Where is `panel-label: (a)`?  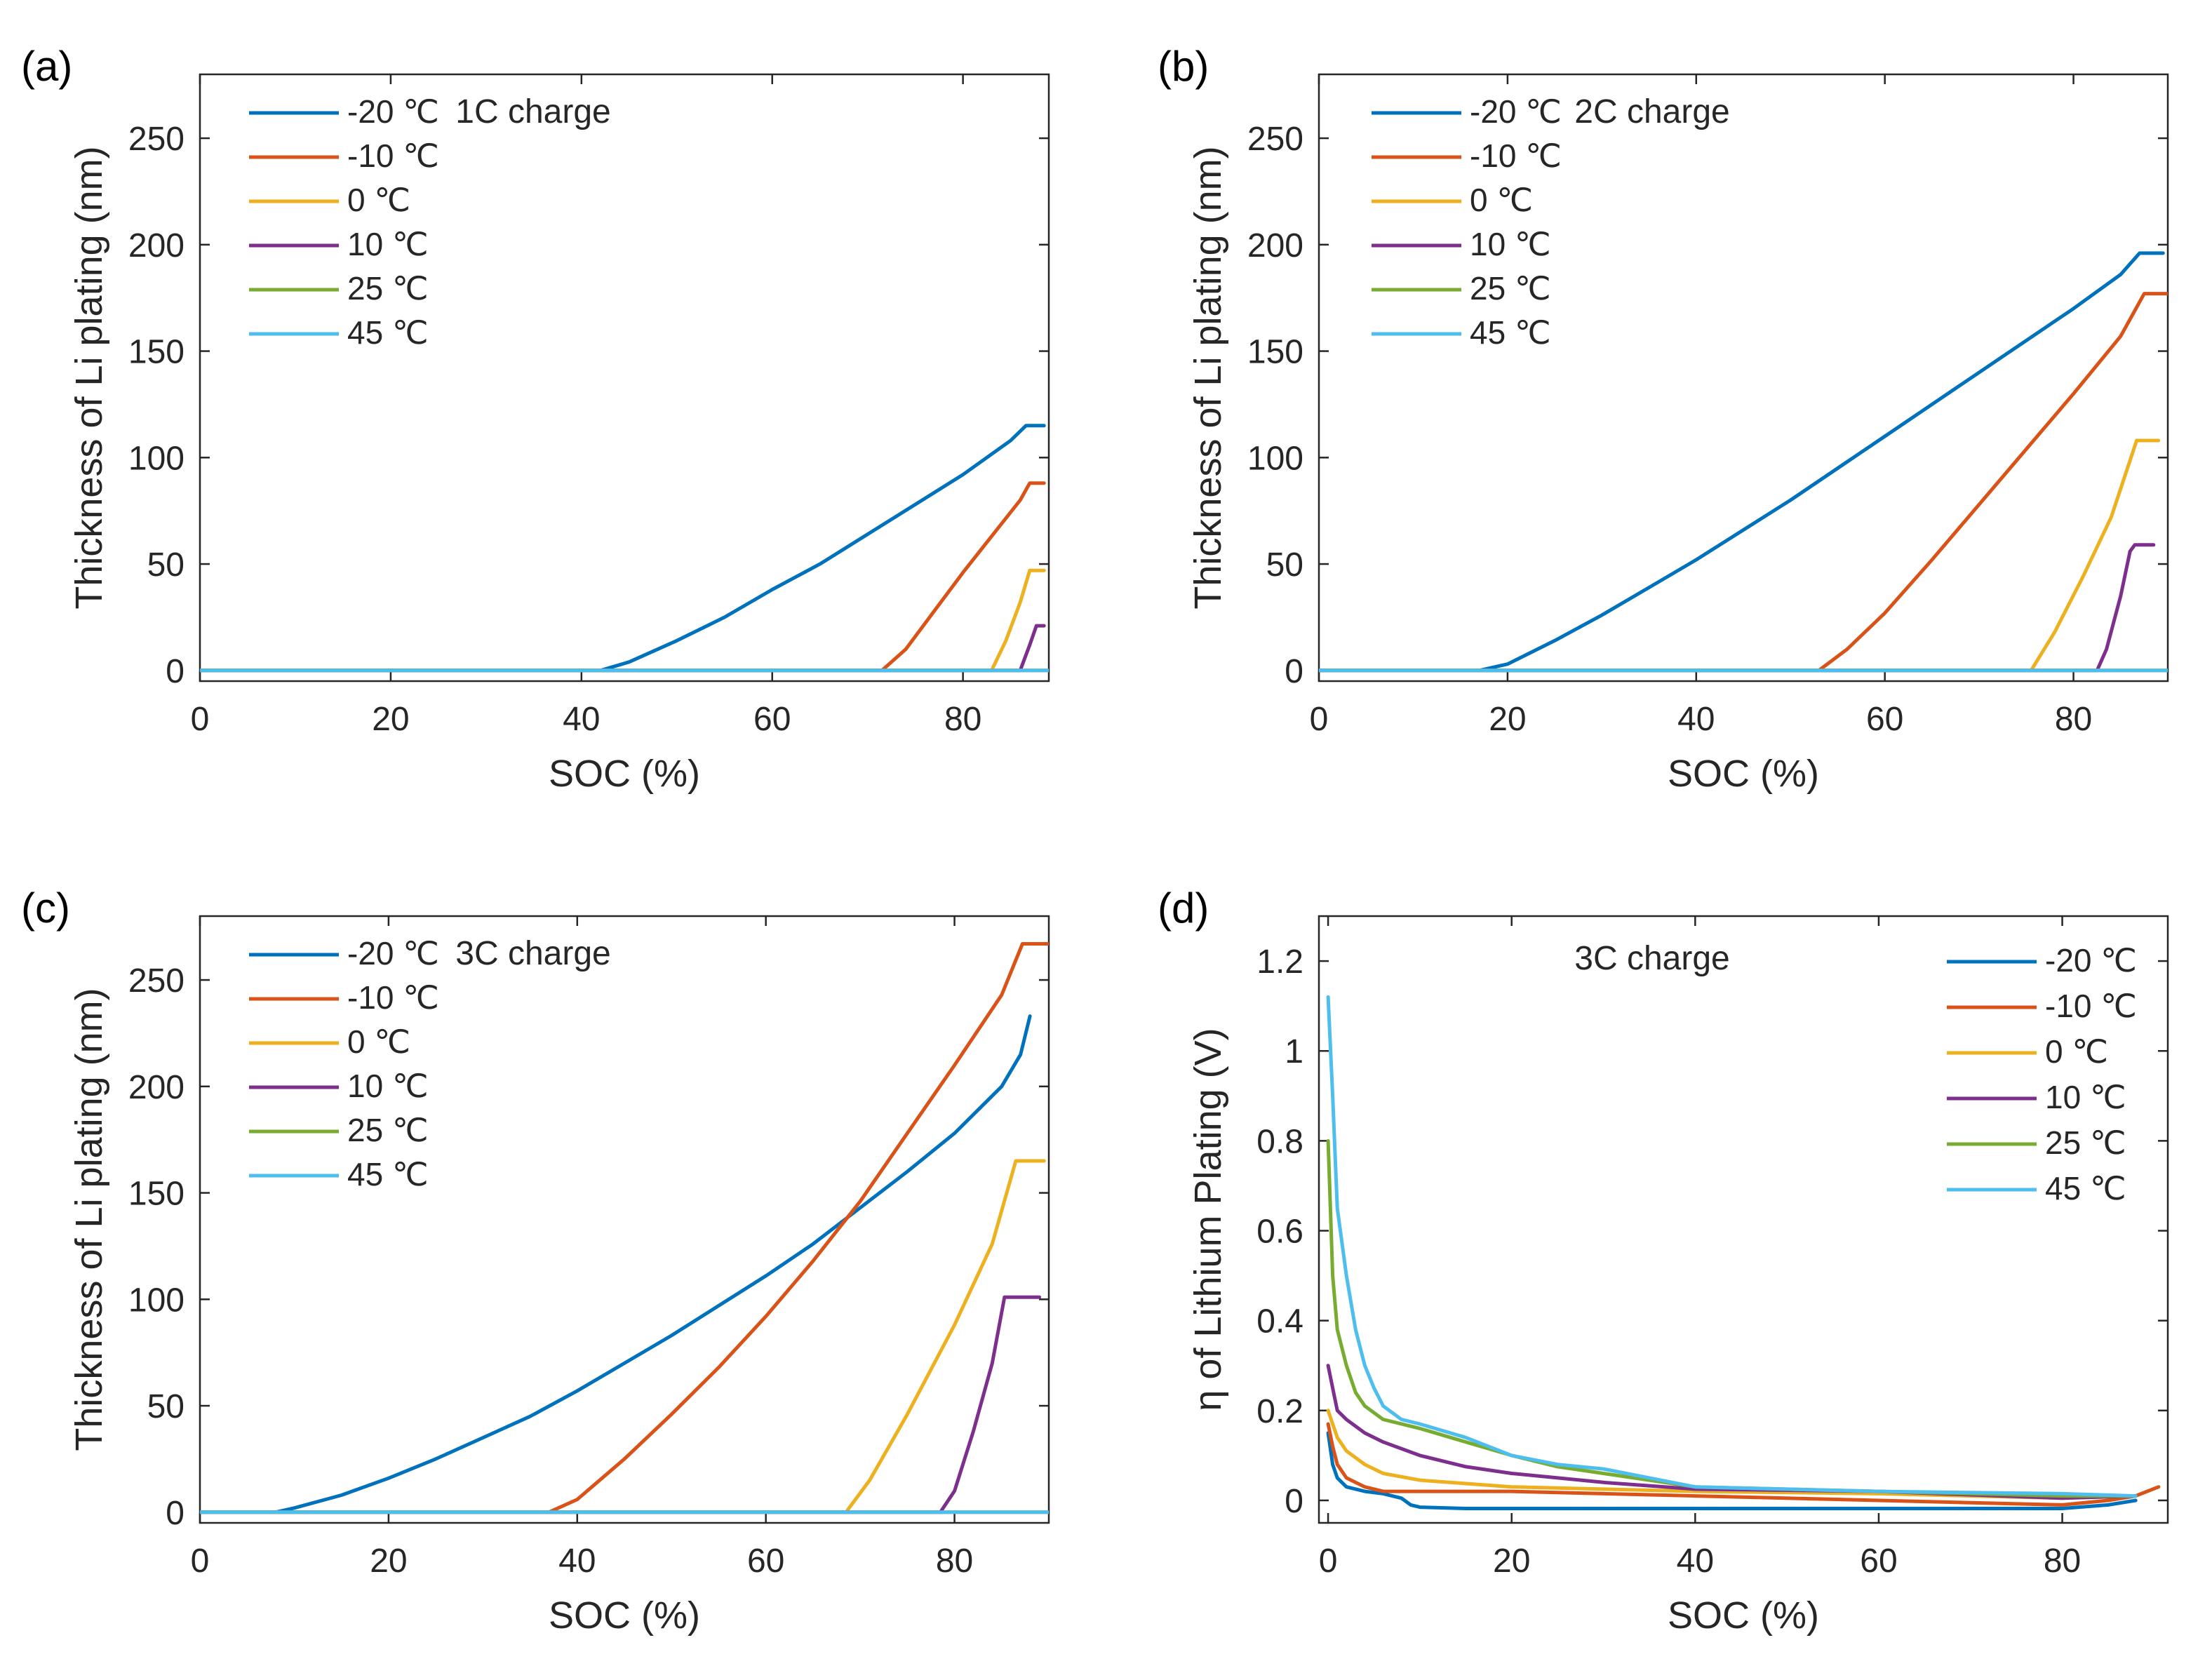 panel-label: (a) is located at coordinates (46, 67).